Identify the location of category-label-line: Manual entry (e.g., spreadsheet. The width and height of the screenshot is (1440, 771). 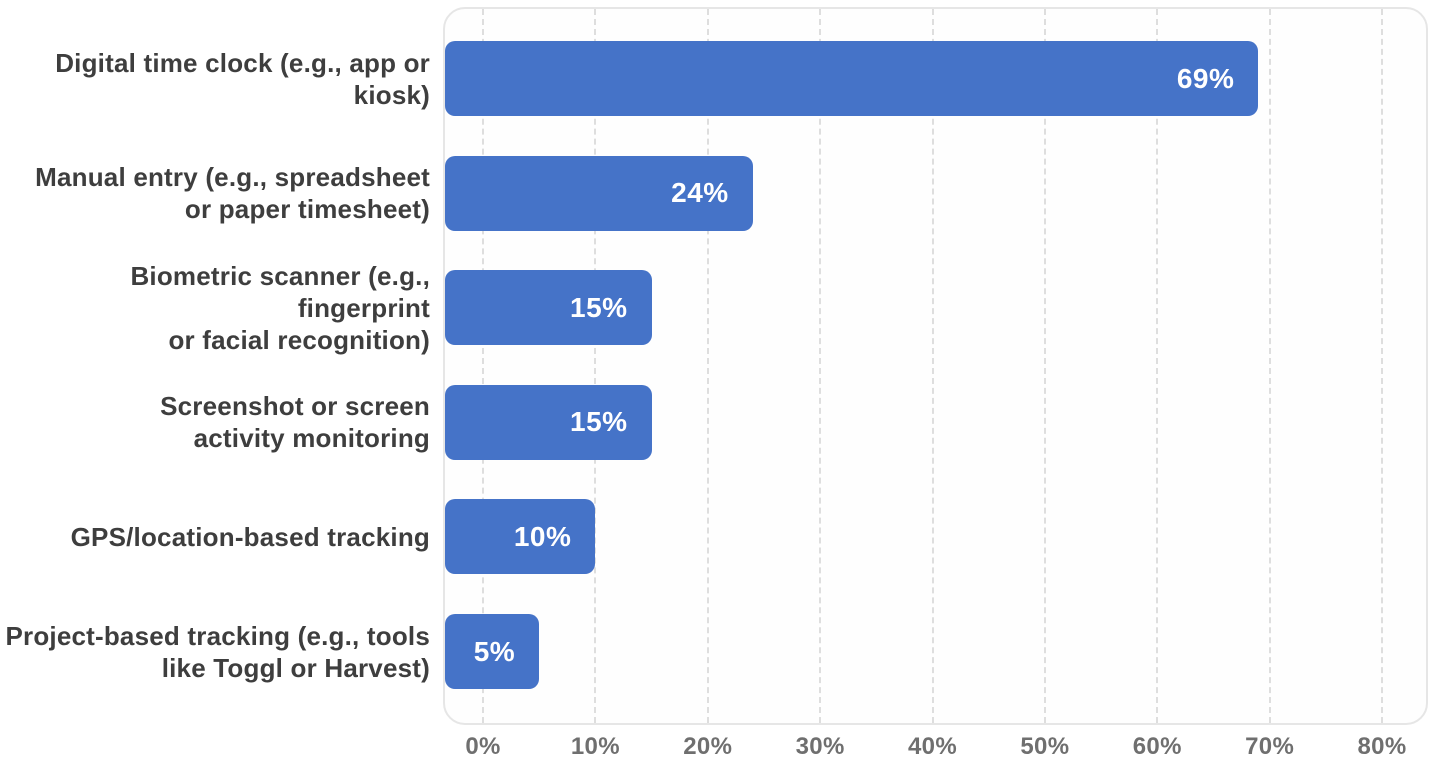
(232, 177).